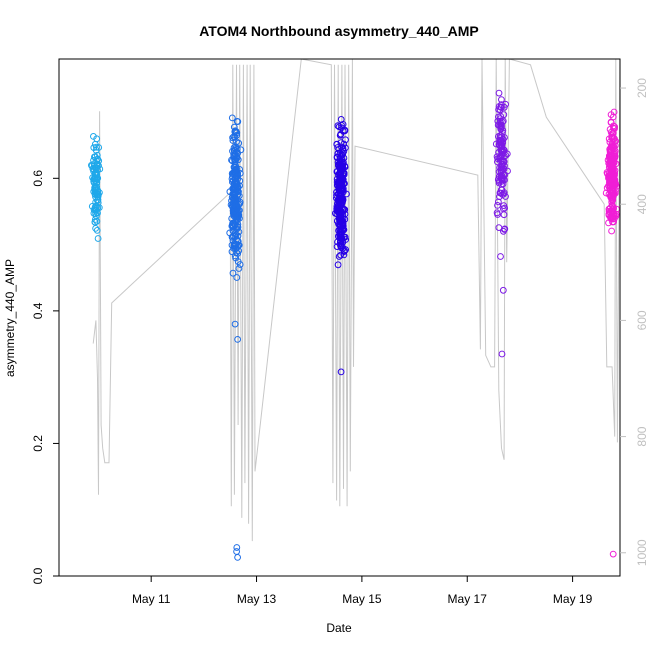 Image resolution: width=650 pixels, height=650 pixels. What do you see at coordinates (642, 204) in the screenshot?
I see `y2-tick-label: 400` at bounding box center [642, 204].